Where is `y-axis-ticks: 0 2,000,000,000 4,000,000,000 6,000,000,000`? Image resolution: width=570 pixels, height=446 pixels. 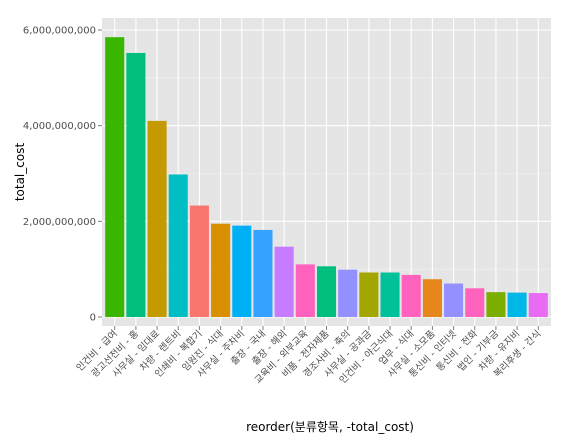
y-axis-ticks: 0 2,000,000,000 4,000,000,000 6,000,000,000 is located at coordinates (62, 175).